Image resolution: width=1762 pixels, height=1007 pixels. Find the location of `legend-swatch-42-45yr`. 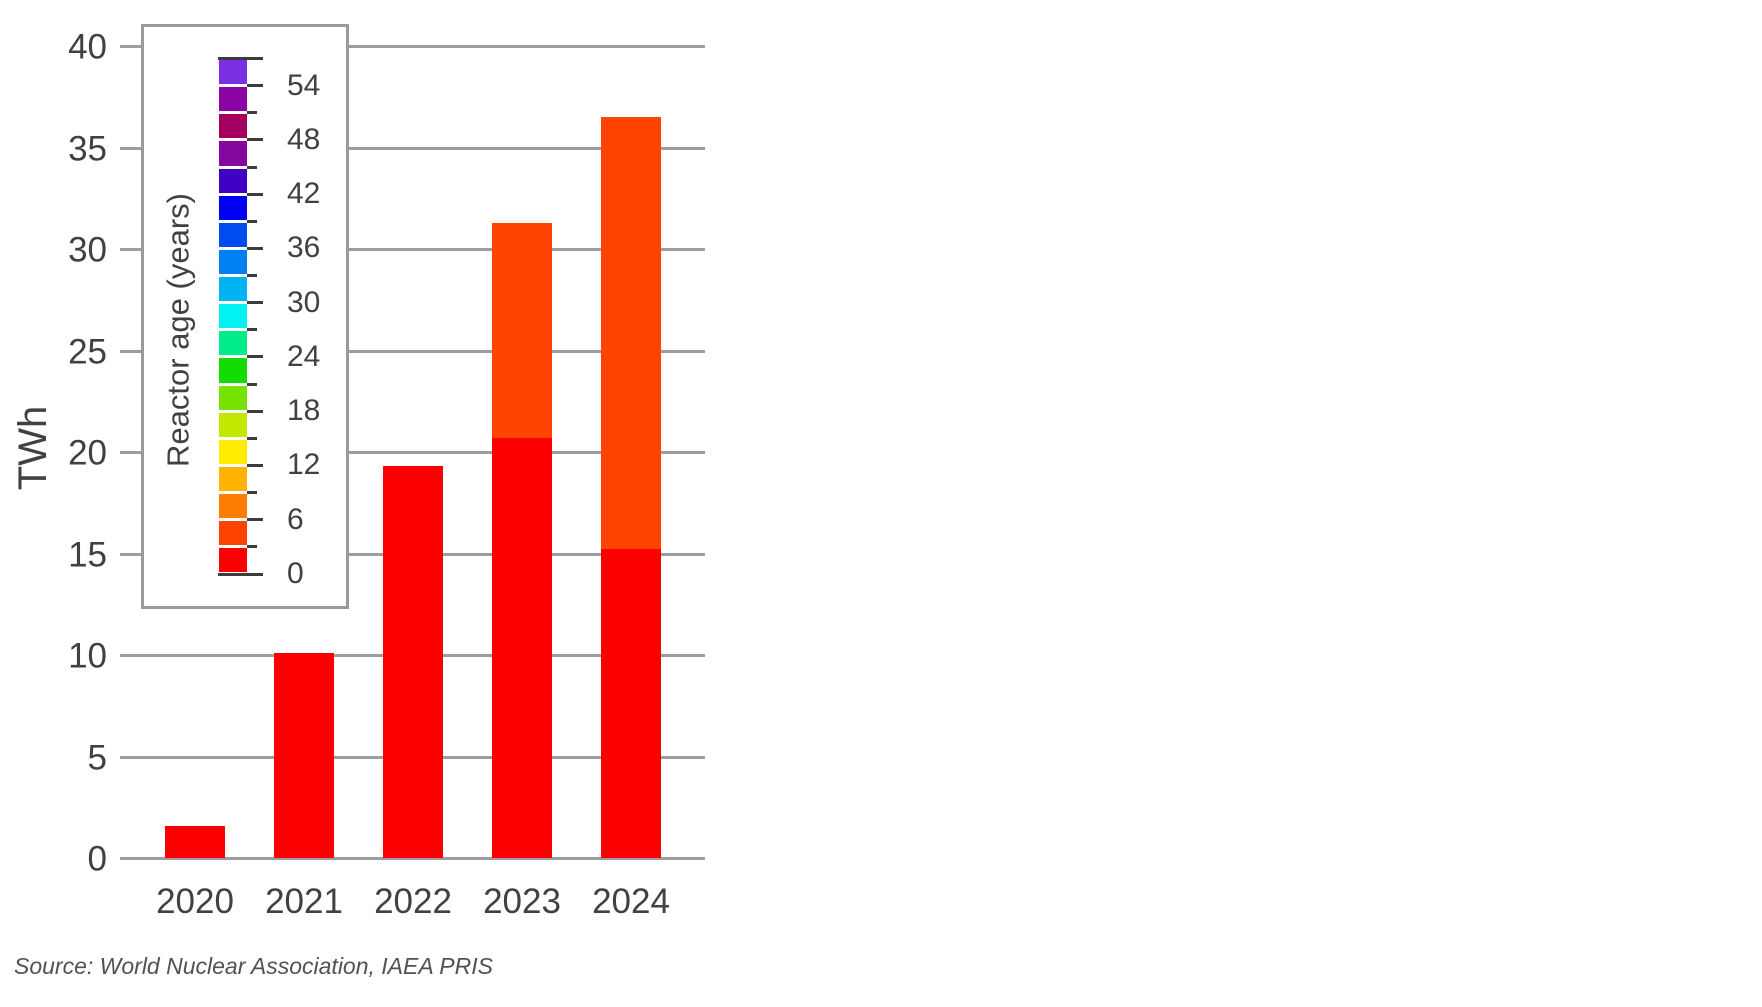

legend-swatch-42-45yr is located at coordinates (233, 180).